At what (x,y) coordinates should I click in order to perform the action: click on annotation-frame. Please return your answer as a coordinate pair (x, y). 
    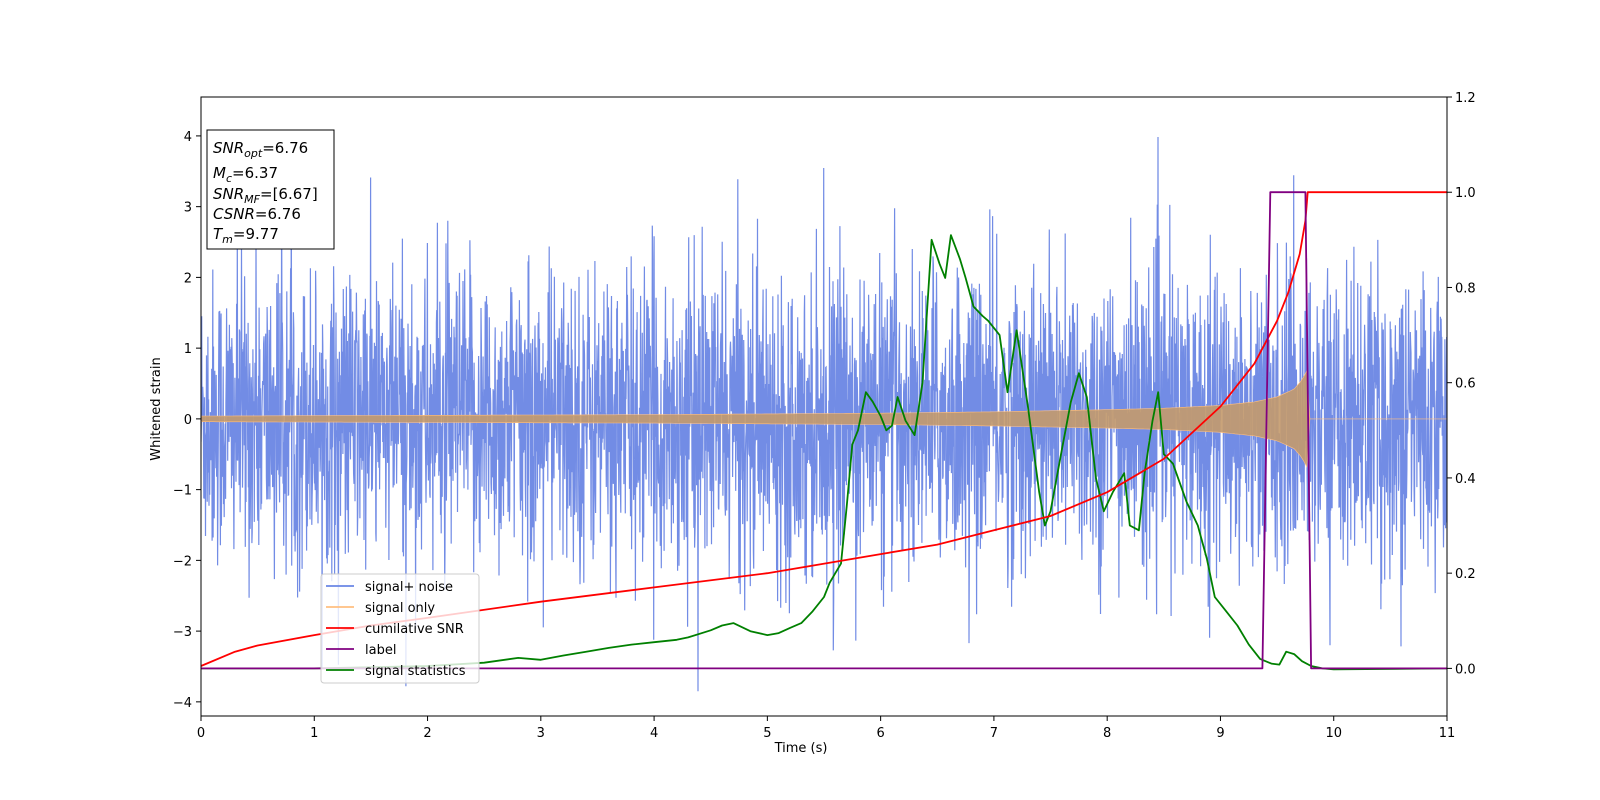
    Looking at the image, I should click on (270, 189).